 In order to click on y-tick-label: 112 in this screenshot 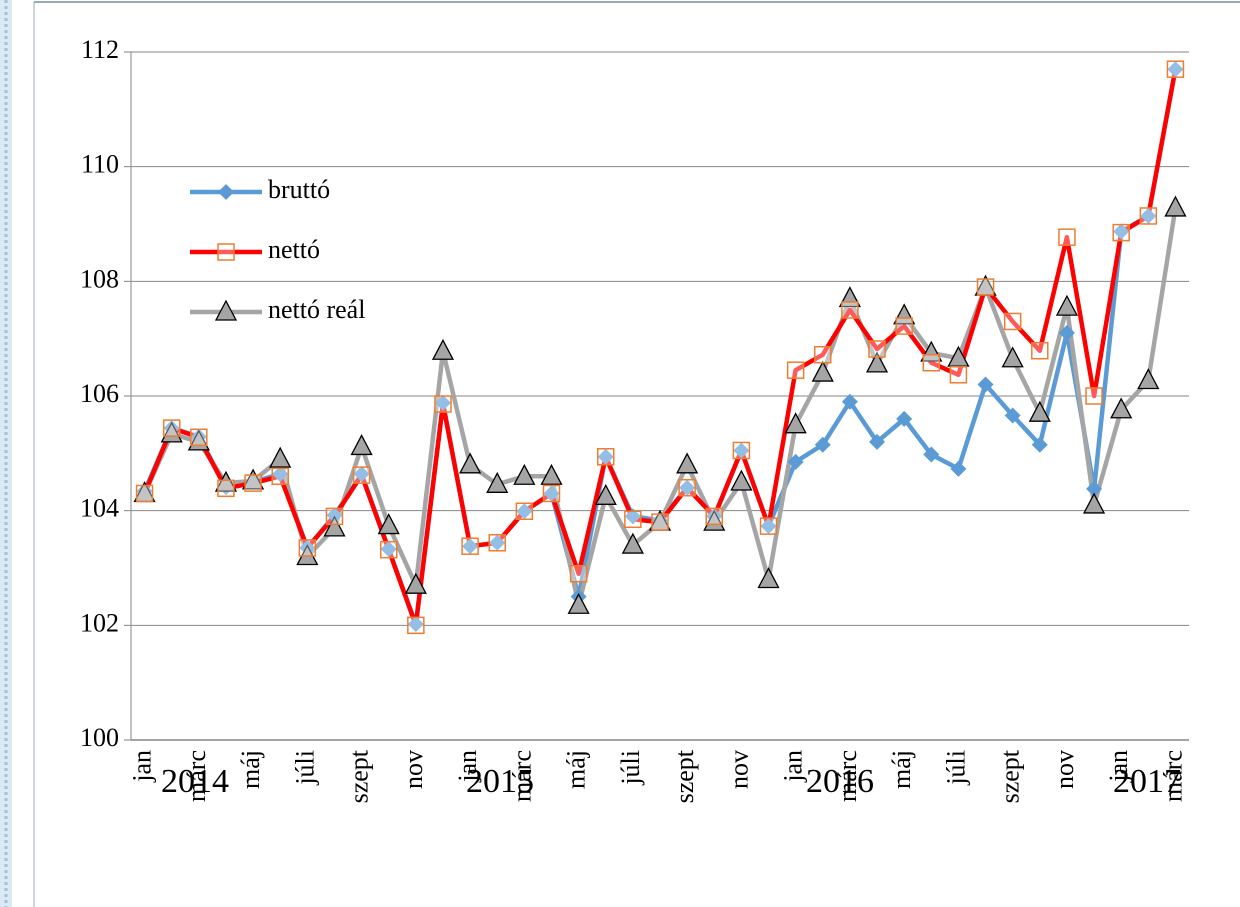, I will do `click(100, 49)`.